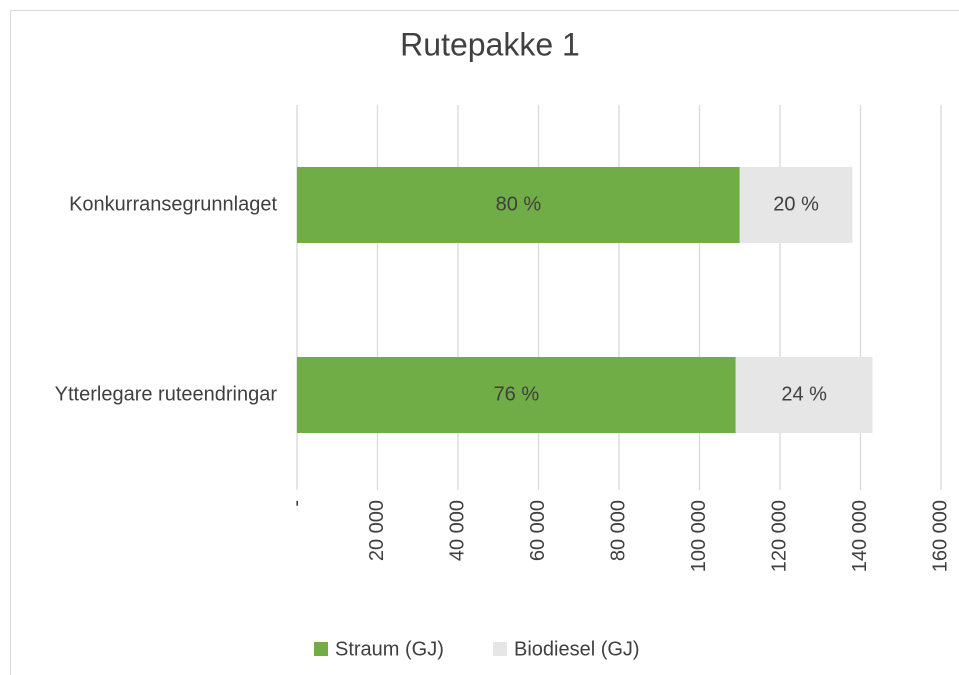 The height and width of the screenshot is (675, 959). Describe the element at coordinates (538, 530) in the screenshot. I see `x-tick-label: 60 000` at that location.